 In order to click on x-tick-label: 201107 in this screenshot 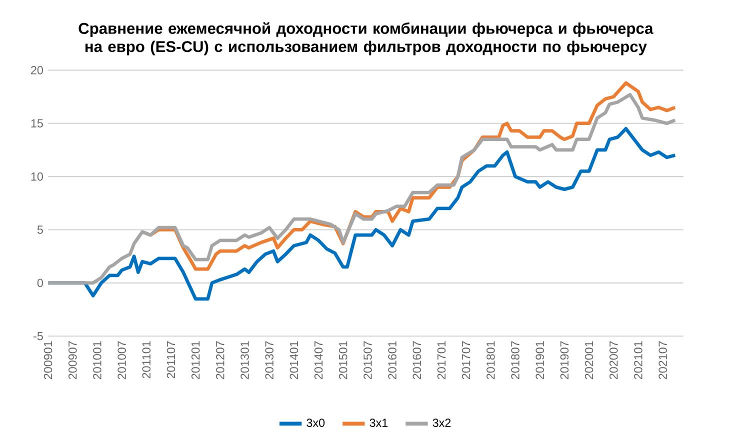, I will do `click(171, 359)`.